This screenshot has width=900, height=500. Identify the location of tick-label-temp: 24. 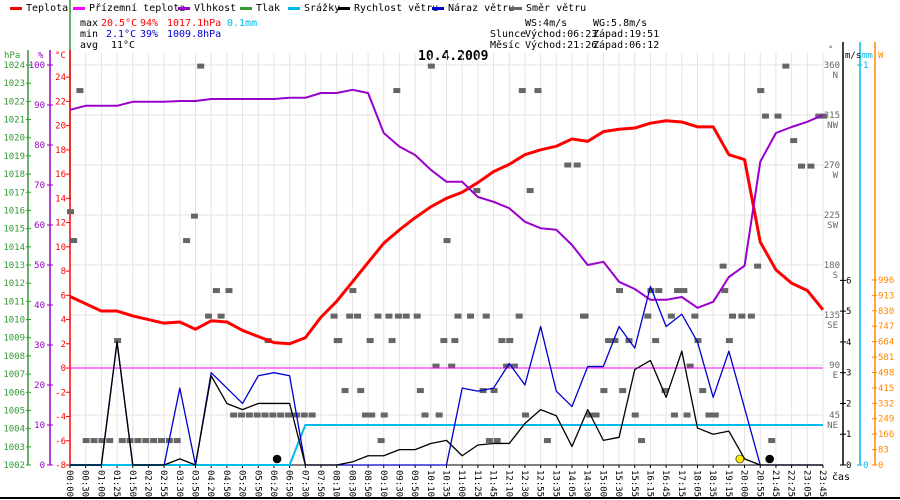
(60, 78).